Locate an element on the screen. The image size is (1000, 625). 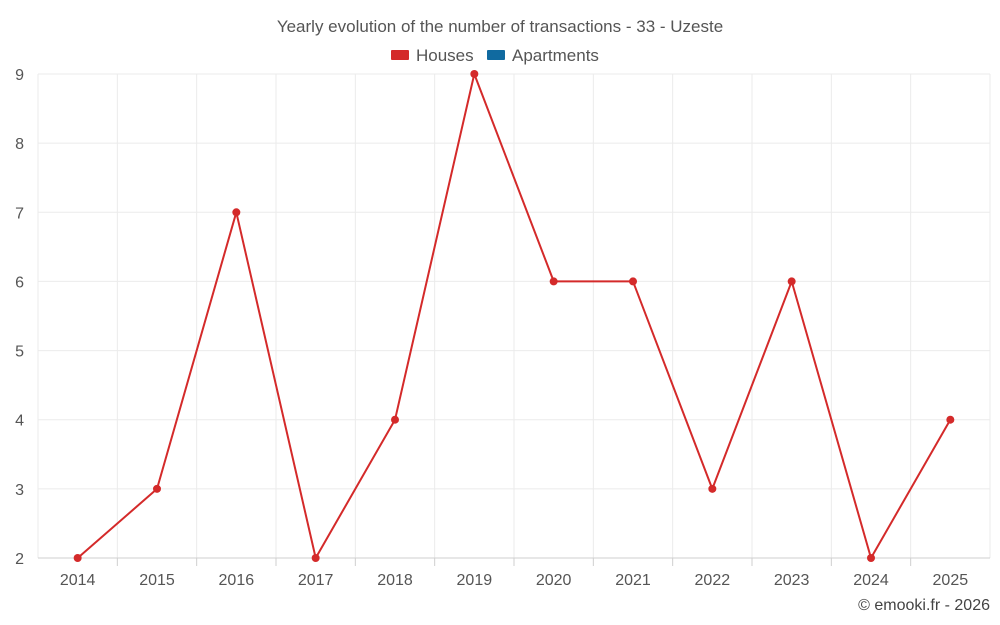
legend-item-houses: Houses is located at coordinates (432, 55).